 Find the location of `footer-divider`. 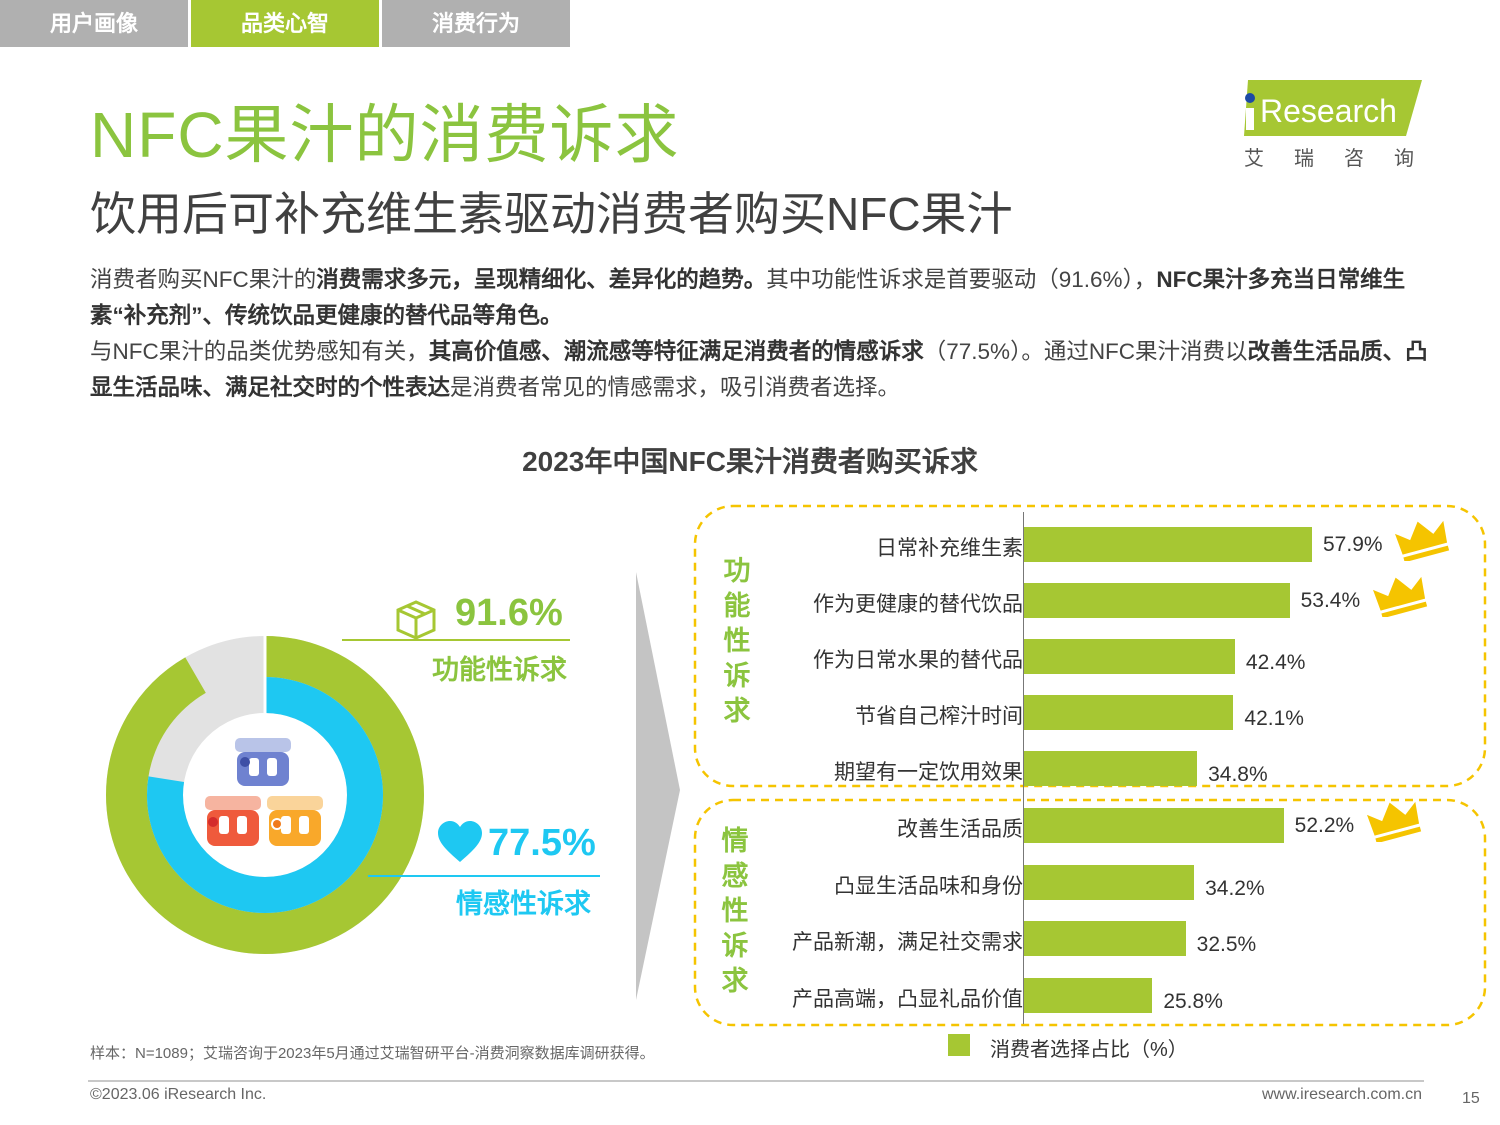

footer-divider is located at coordinates (756, 1081).